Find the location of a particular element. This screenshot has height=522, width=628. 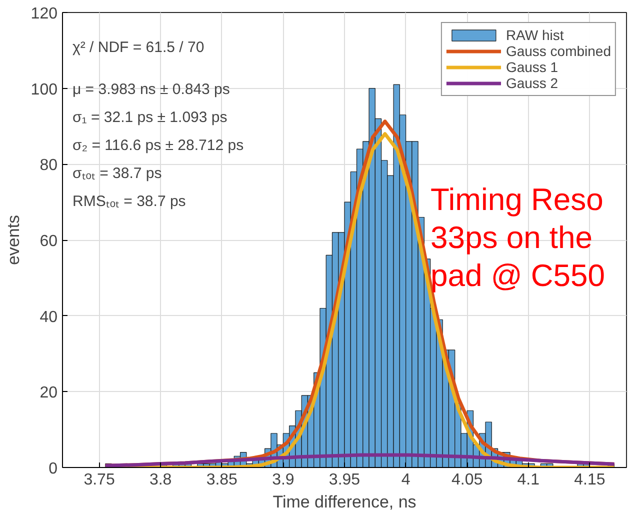

x-tick-label: 4.1 is located at coordinates (528, 480).